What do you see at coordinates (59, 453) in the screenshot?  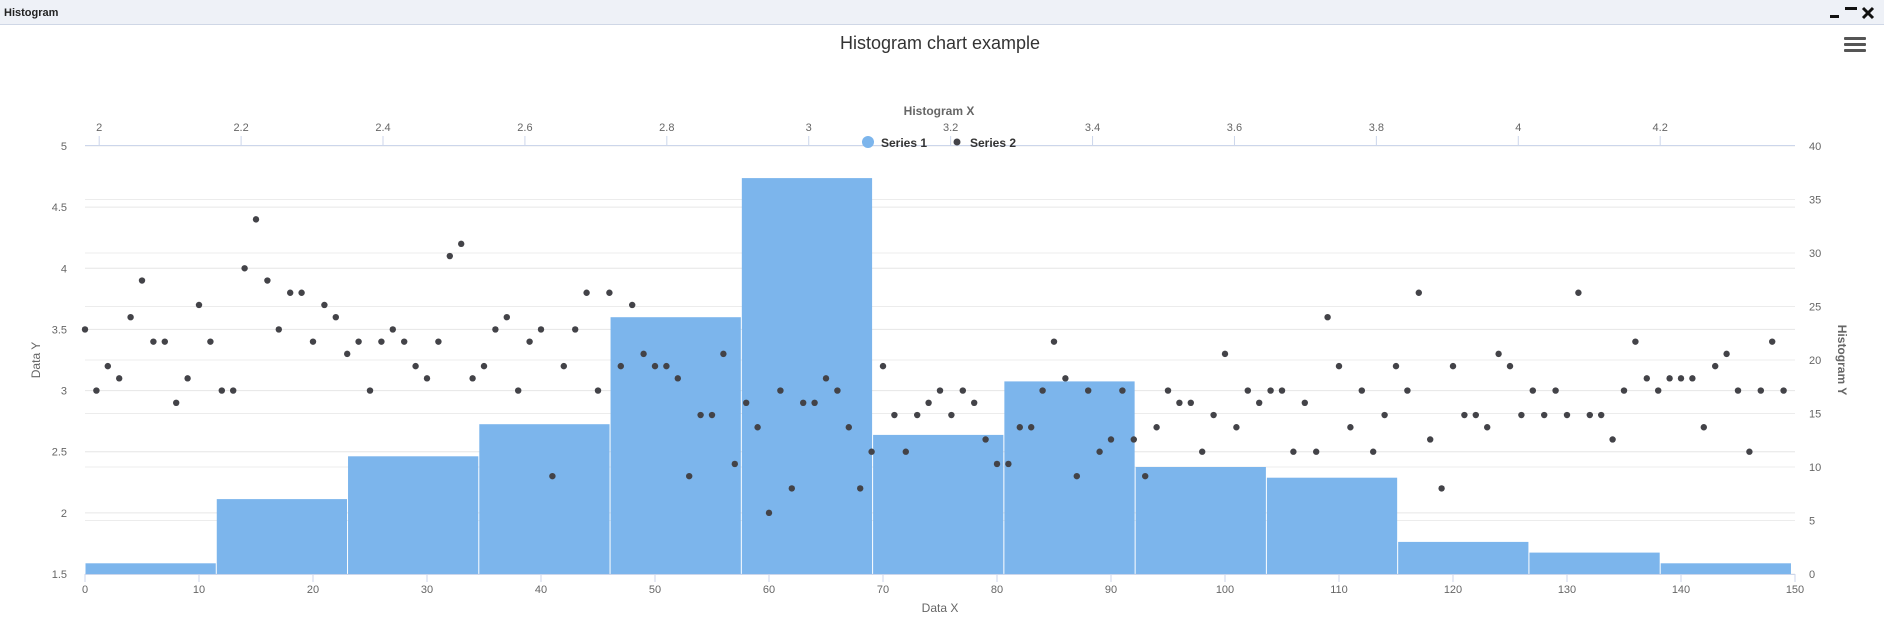 I see `y-axis-tick-label: 2.5` at bounding box center [59, 453].